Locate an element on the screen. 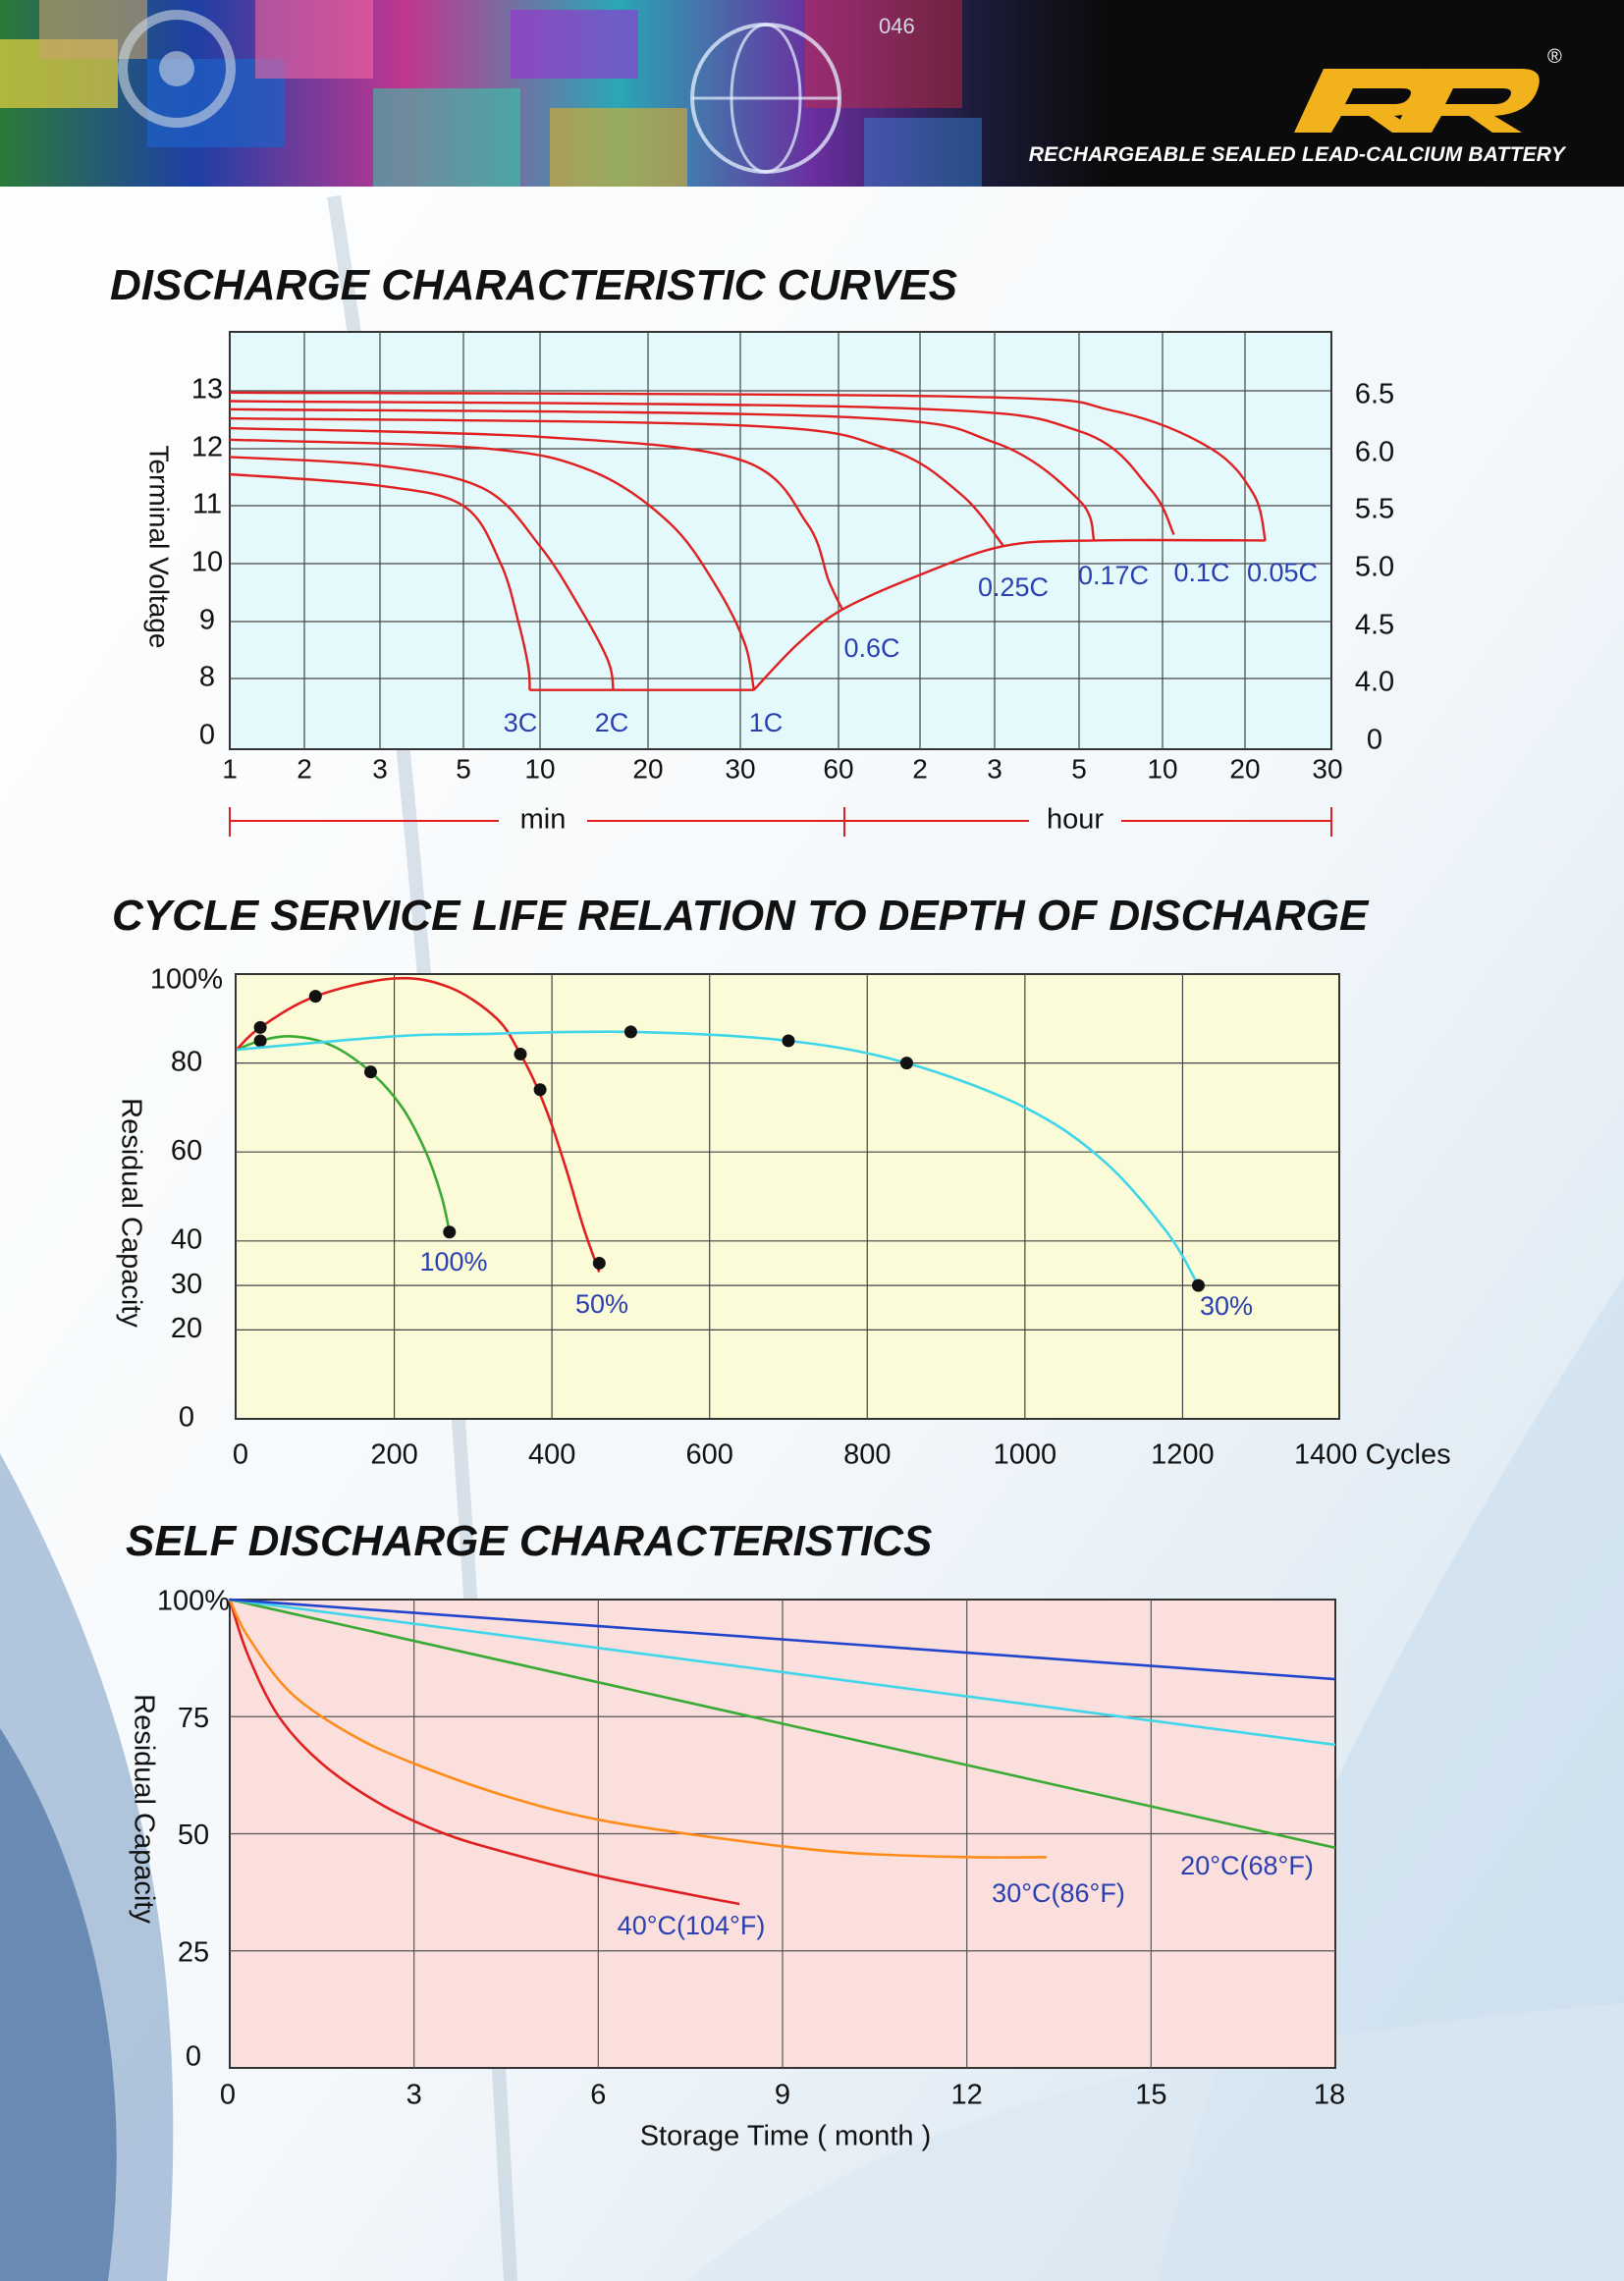  chart1-ytick-left: 8 is located at coordinates (207, 677).